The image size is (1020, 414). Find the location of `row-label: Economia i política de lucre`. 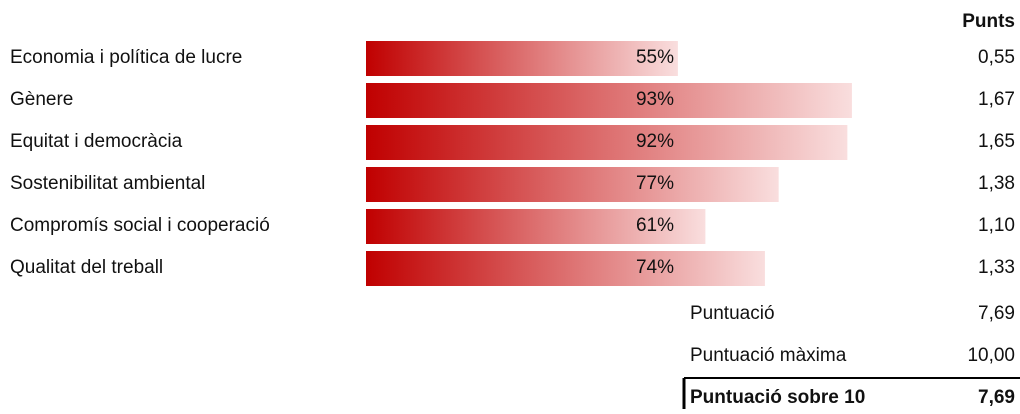

row-label: Economia i política de lucre is located at coordinates (126, 57).